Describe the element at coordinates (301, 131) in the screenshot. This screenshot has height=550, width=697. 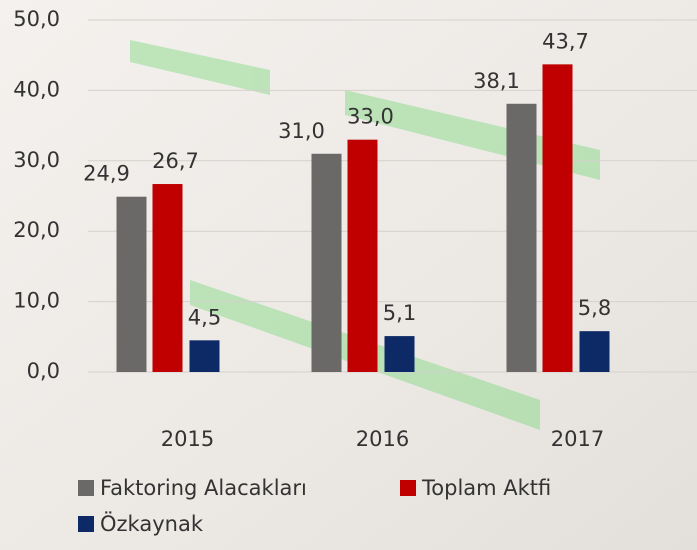
I see `data-label: 31,0` at that location.